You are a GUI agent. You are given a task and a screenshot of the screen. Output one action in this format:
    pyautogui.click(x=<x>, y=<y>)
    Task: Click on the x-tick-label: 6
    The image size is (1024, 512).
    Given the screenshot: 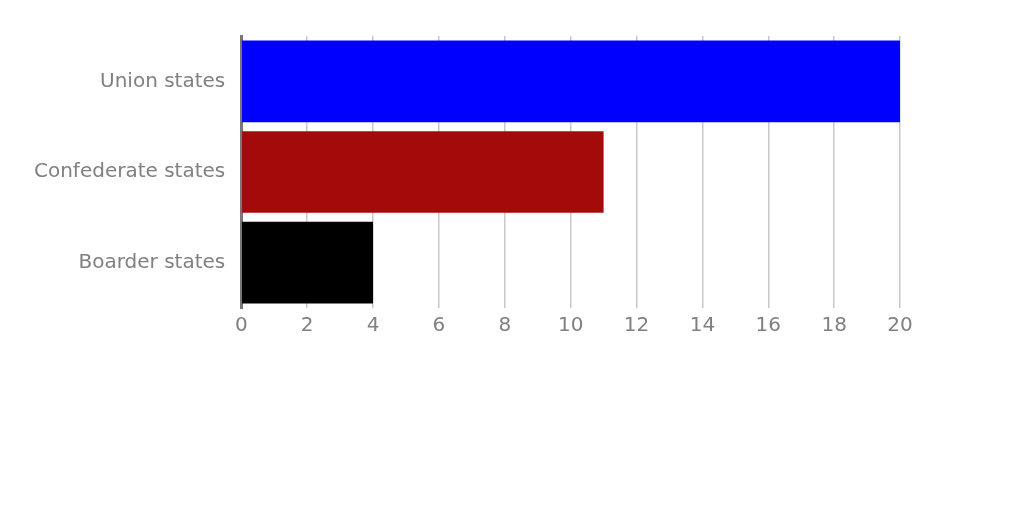 What is the action you would take?
    pyautogui.click(x=439, y=324)
    